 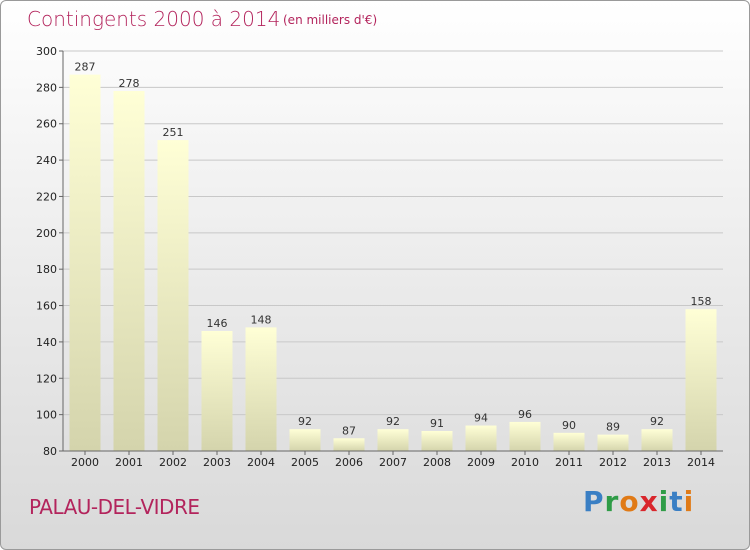 I want to click on bar-2013, so click(x=657, y=440).